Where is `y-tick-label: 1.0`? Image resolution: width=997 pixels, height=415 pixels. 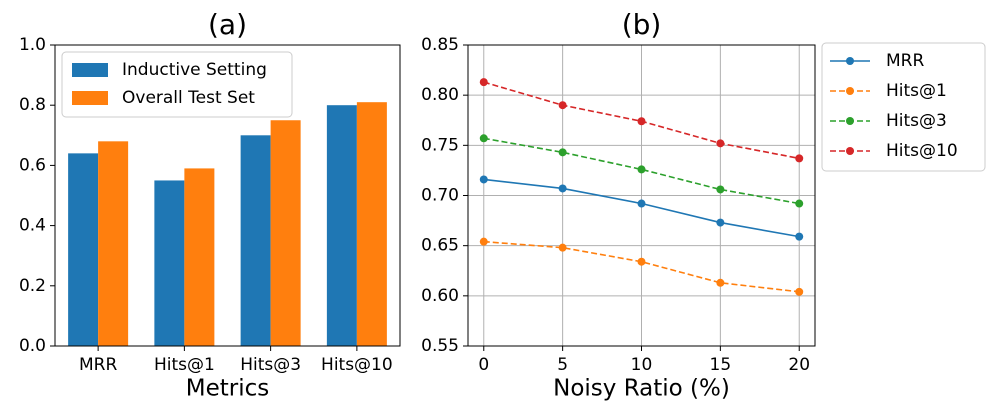
y-tick-label: 1.0 is located at coordinates (32, 45).